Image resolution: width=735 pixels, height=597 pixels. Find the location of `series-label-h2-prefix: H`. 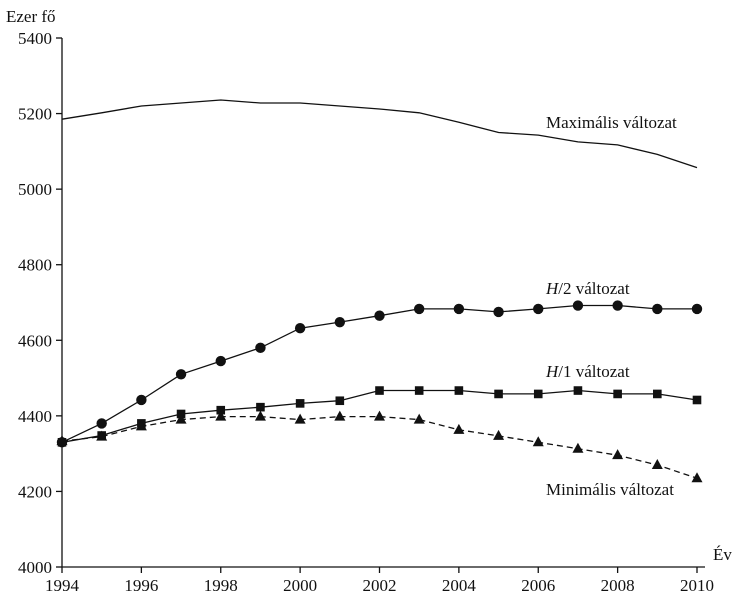

series-label-h2-prefix: H is located at coordinates (552, 288).